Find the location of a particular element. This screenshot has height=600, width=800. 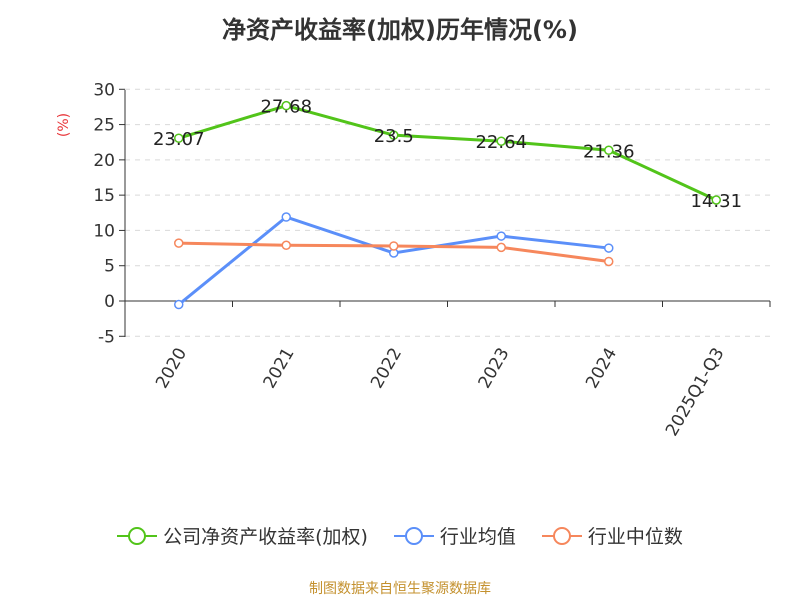

y-tick-label: 20 is located at coordinates (104, 161).